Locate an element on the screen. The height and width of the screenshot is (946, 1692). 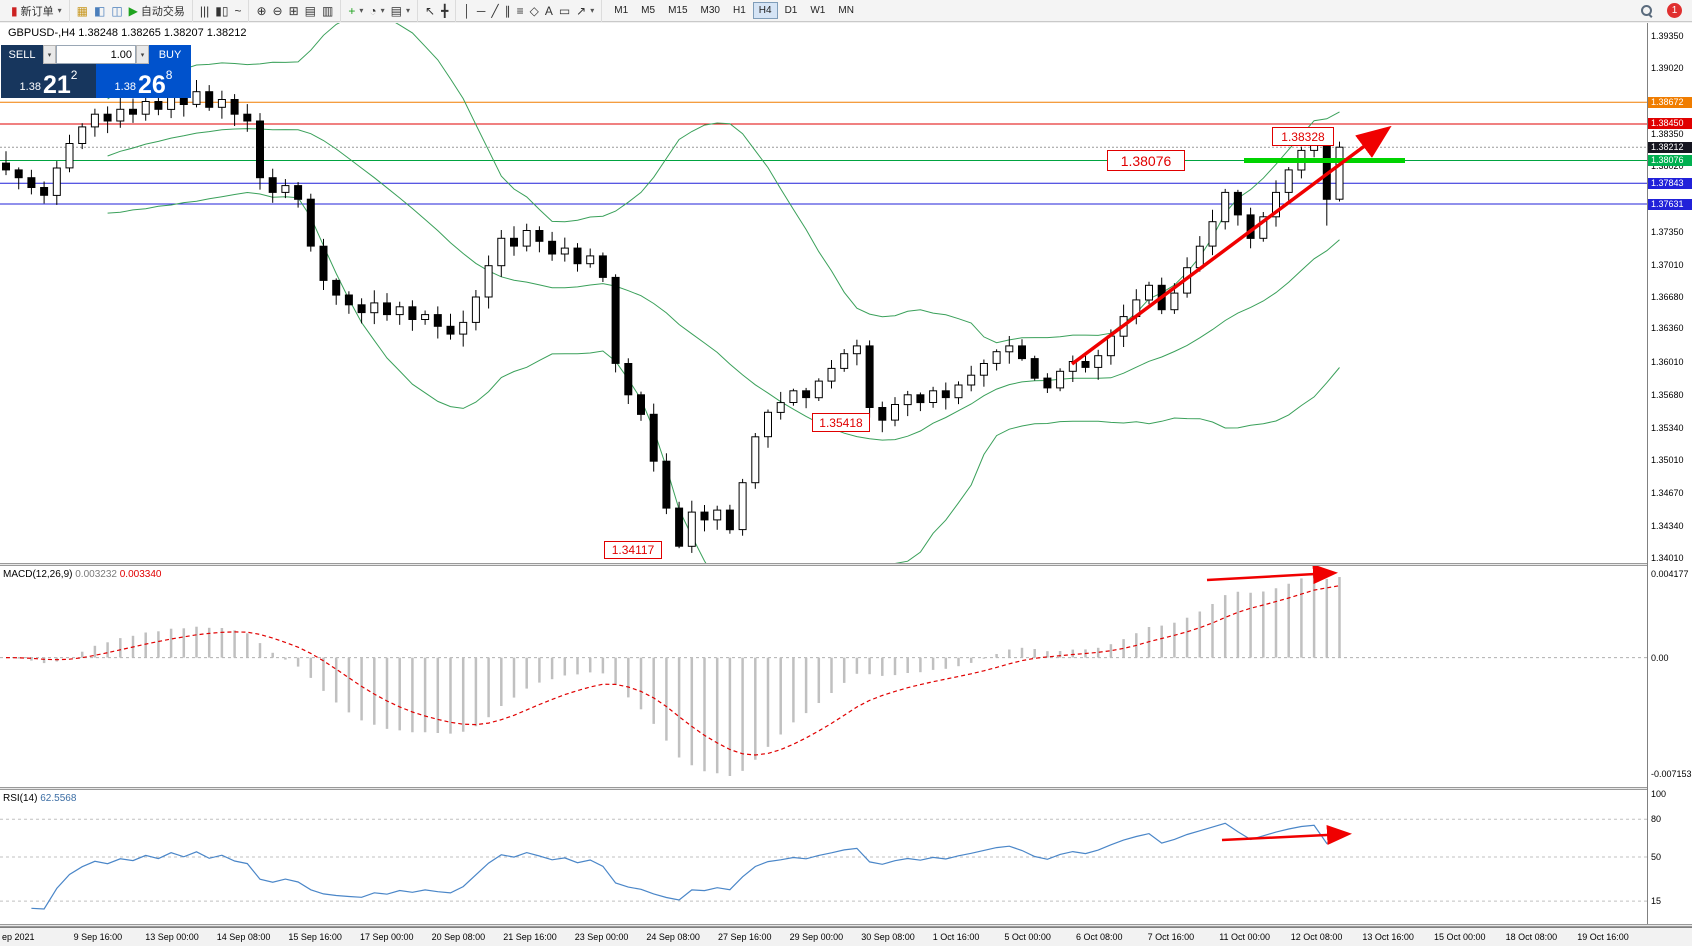
timeframe-m30: M30 is located at coordinates (710, 10).